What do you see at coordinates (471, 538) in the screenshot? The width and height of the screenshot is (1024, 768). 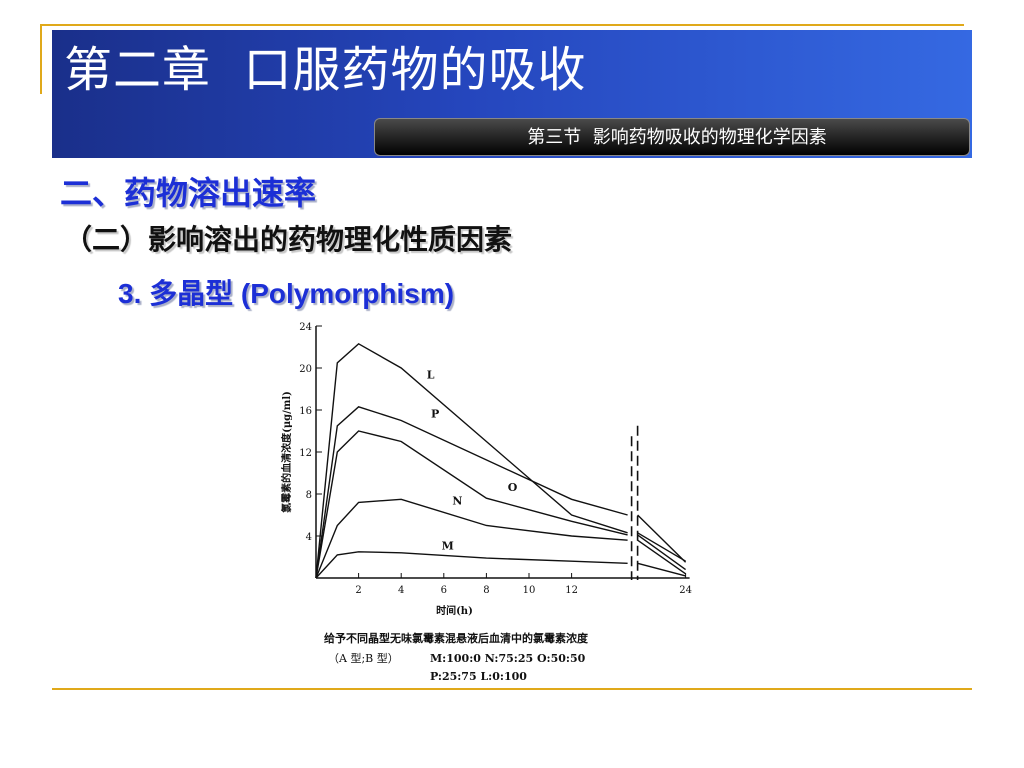 I see `series-line-N` at bounding box center [471, 538].